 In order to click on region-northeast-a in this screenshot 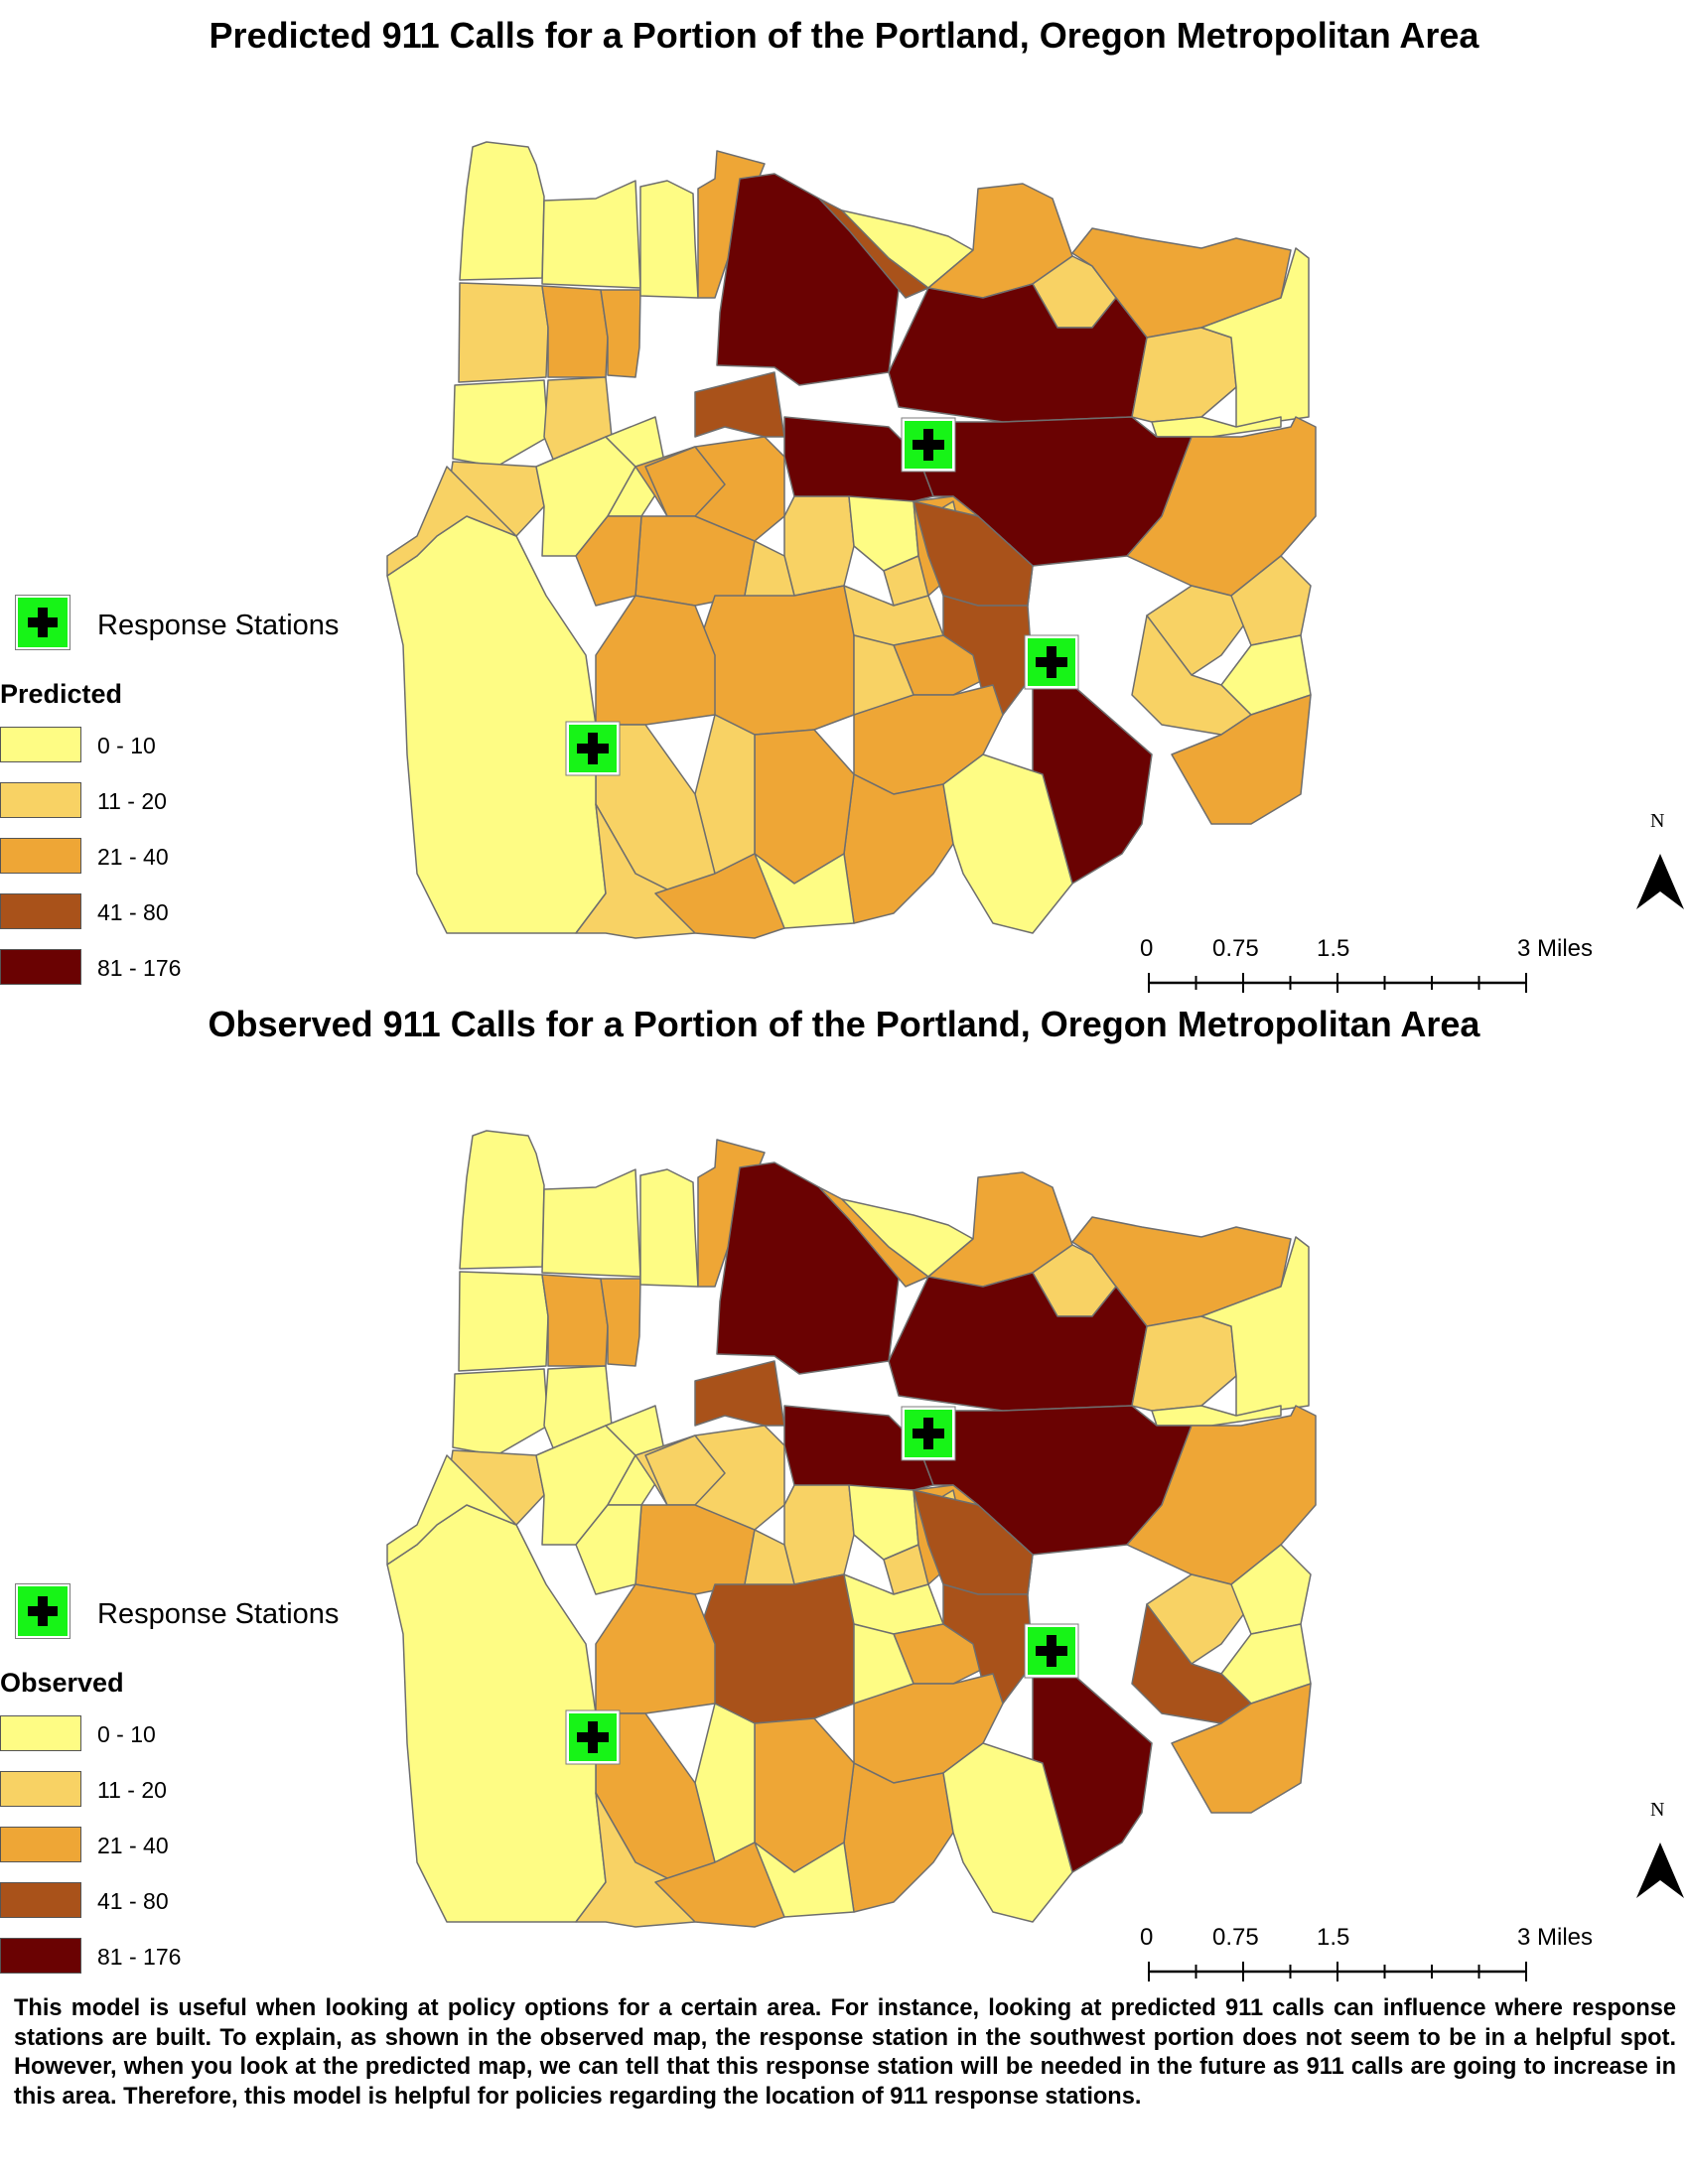, I will do `click(1184, 1363)`.